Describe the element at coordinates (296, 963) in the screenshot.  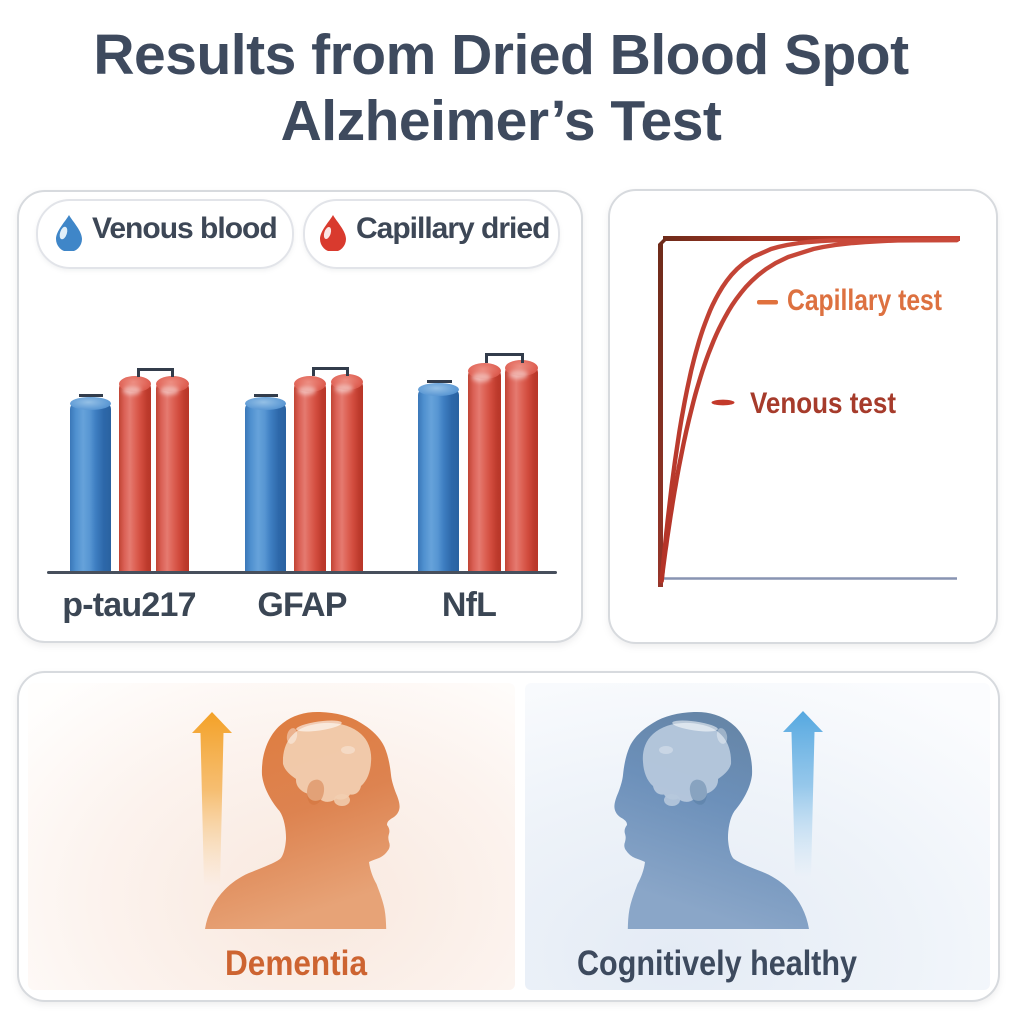
I see `svg-text: Dementia` at that location.